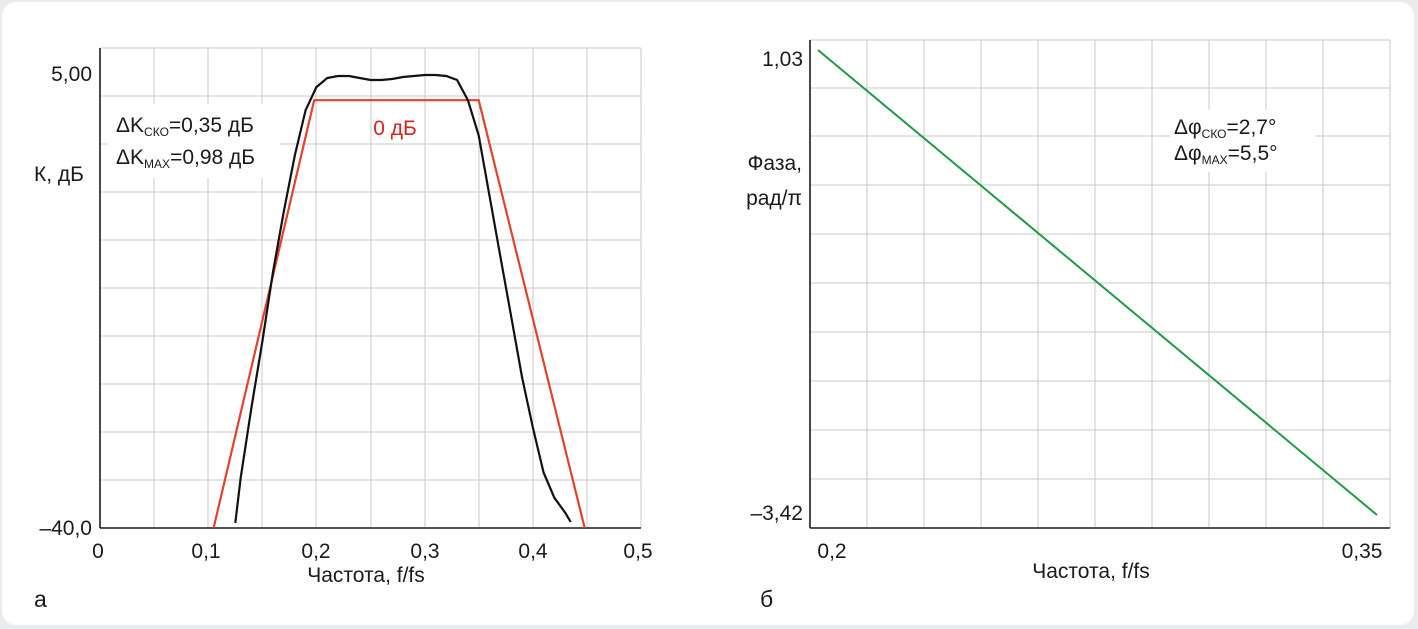  I want to click on chart-b-ylabel-line1: Фаза,, so click(774, 163).